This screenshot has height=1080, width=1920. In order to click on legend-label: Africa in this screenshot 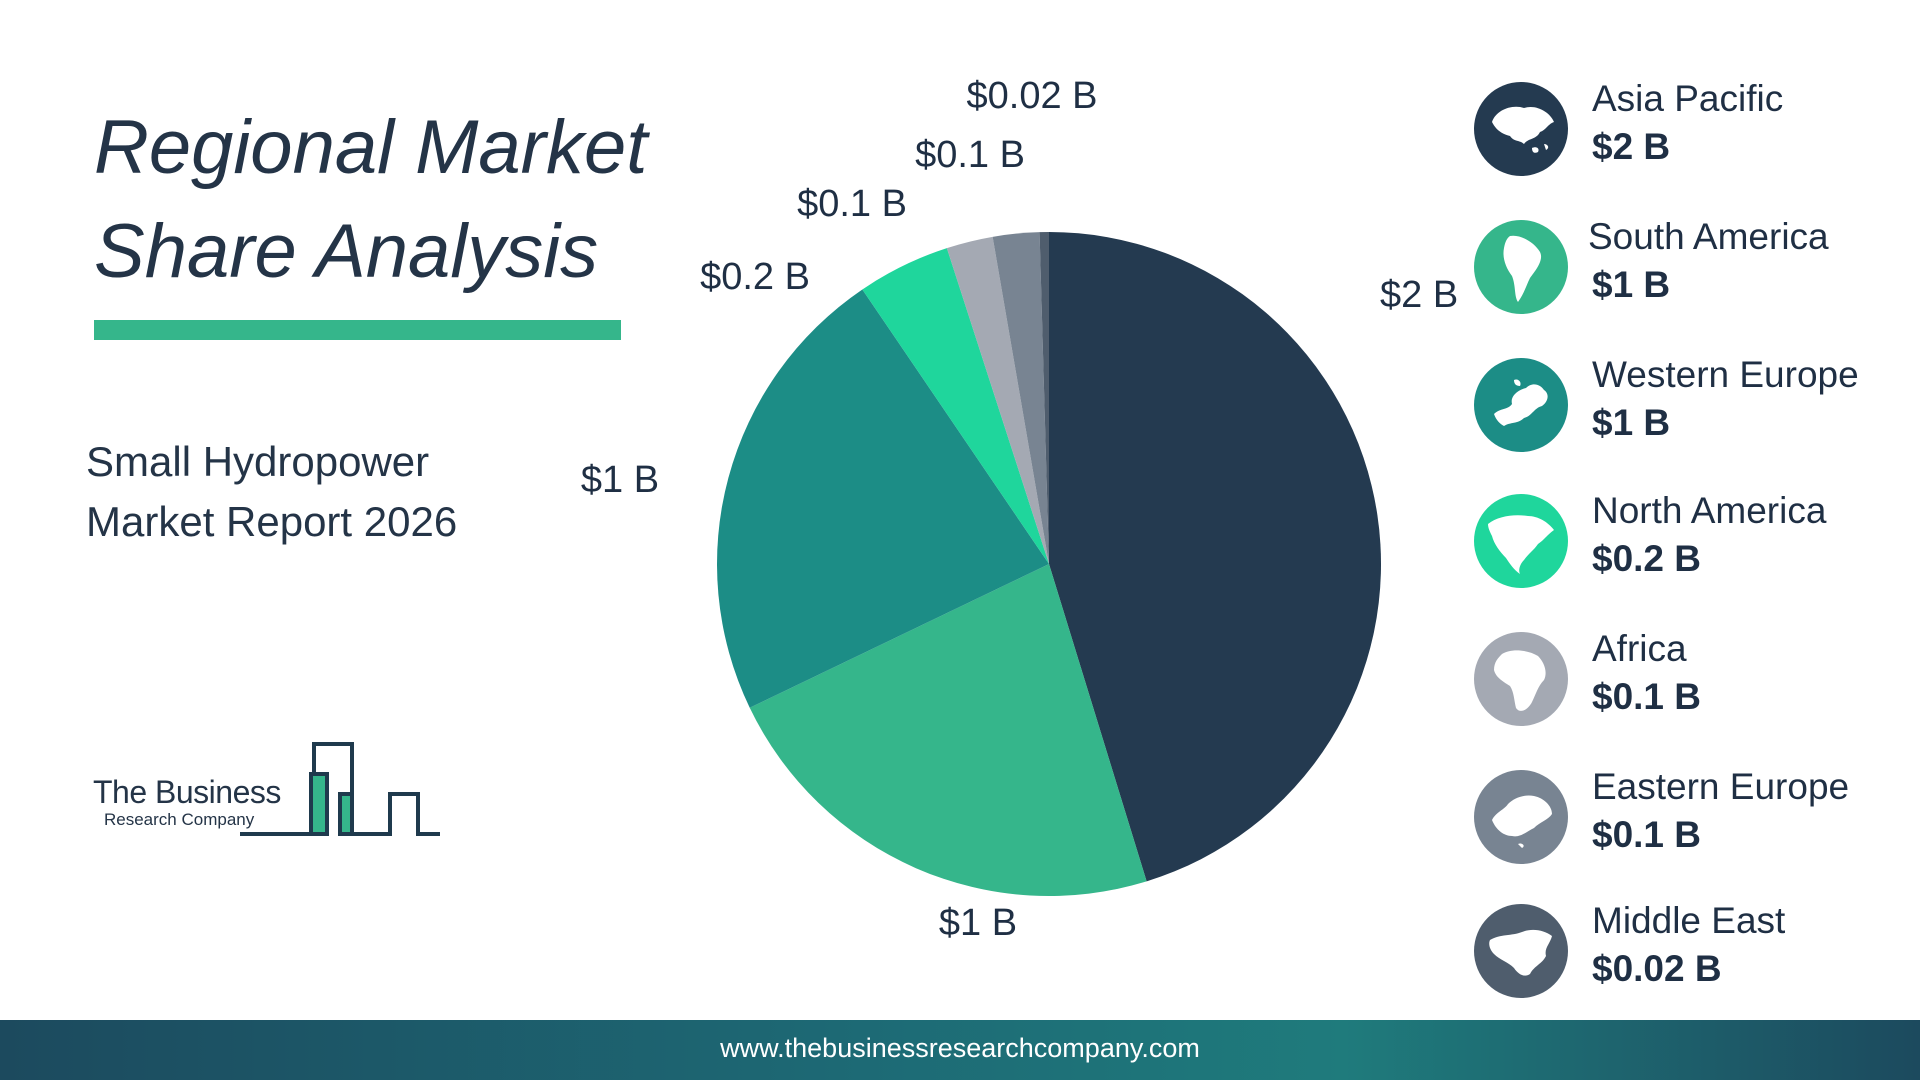, I will do `click(1639, 648)`.